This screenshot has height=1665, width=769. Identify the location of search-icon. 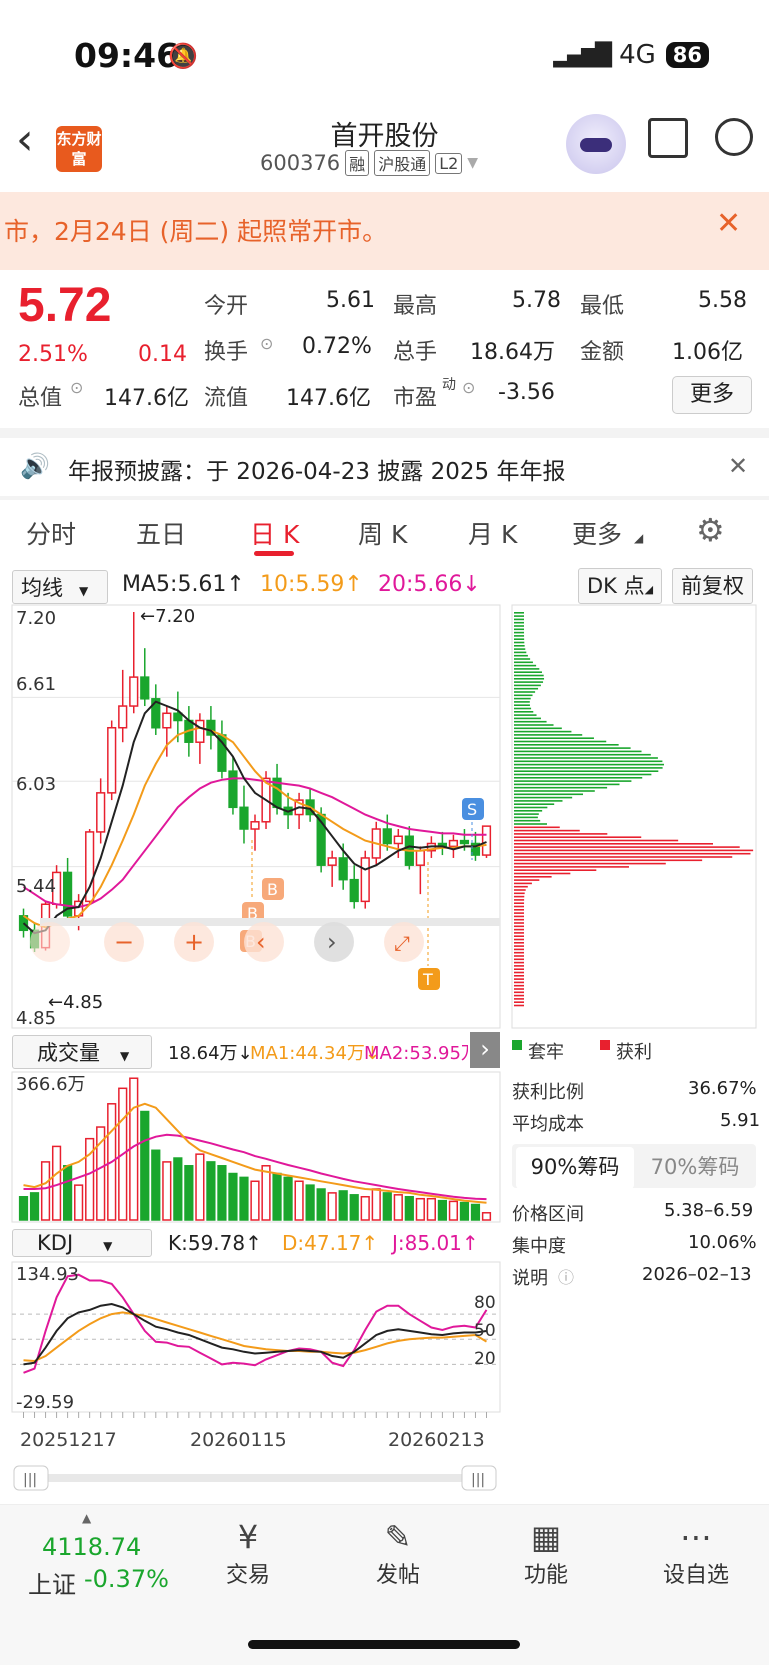
(734, 137).